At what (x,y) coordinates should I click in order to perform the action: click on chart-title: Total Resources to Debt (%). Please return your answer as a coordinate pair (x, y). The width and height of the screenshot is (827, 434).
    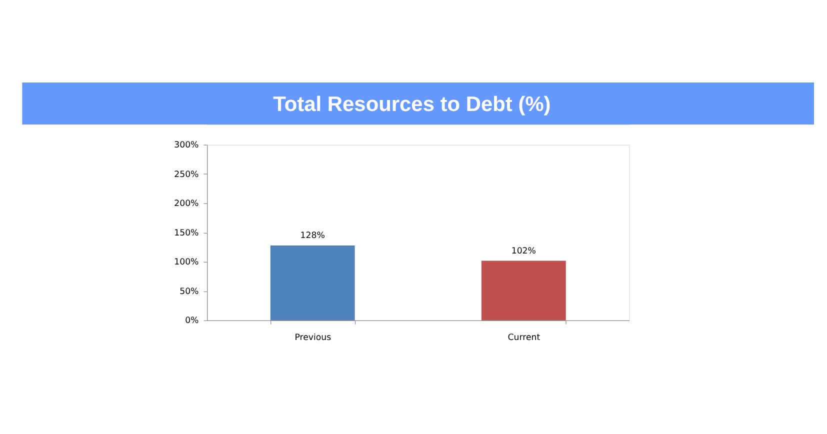
    Looking at the image, I should click on (412, 104).